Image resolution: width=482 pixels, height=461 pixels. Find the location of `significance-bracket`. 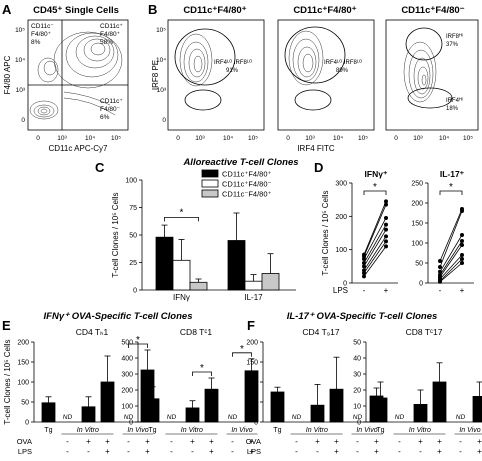

significance-bracket is located at coordinates (242, 354).